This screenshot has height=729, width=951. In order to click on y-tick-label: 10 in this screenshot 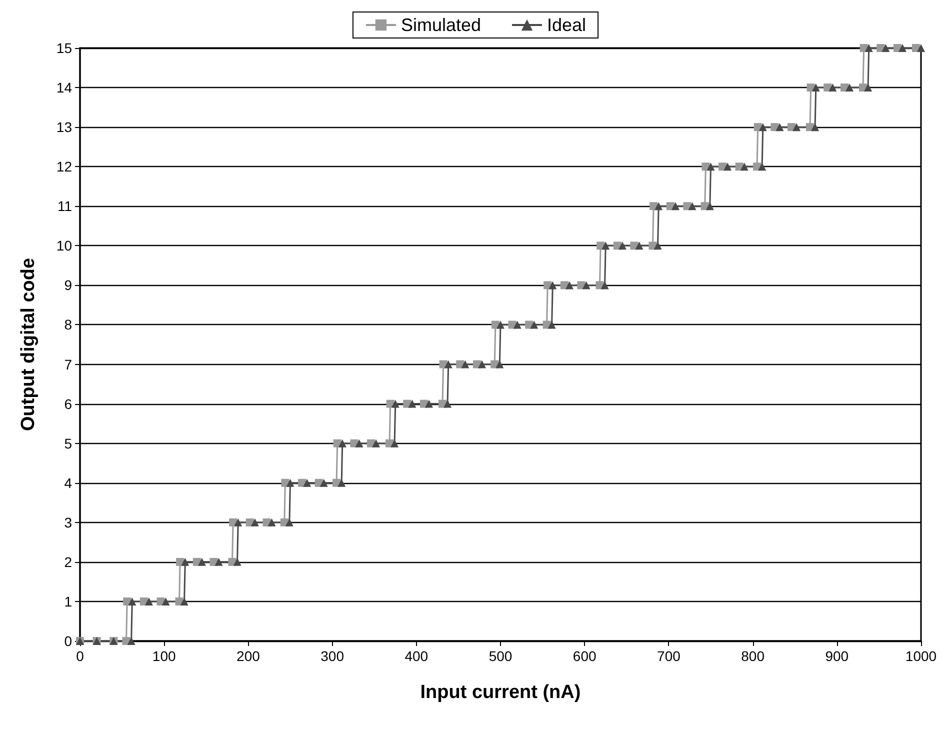, I will do `click(64, 246)`.